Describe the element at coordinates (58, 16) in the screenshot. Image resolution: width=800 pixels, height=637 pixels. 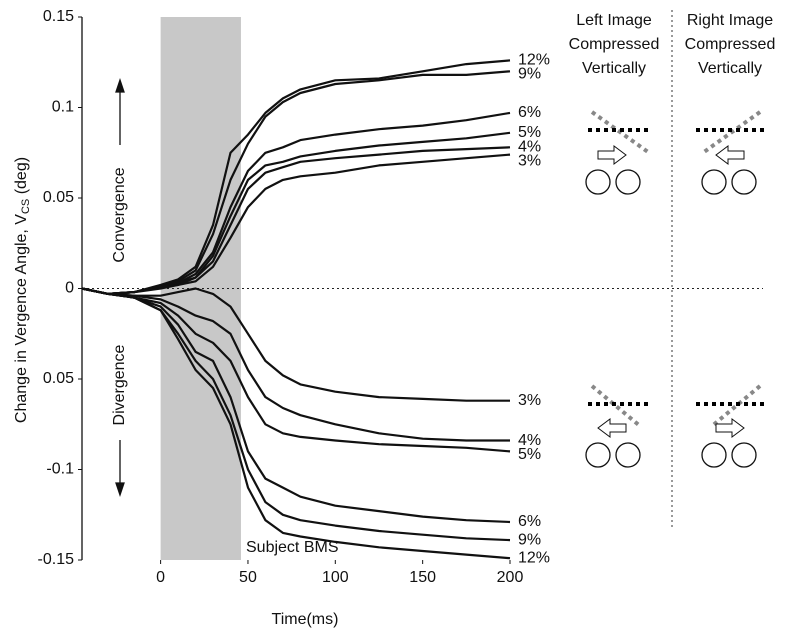
I see `y-tick-label: 0.15` at that location.